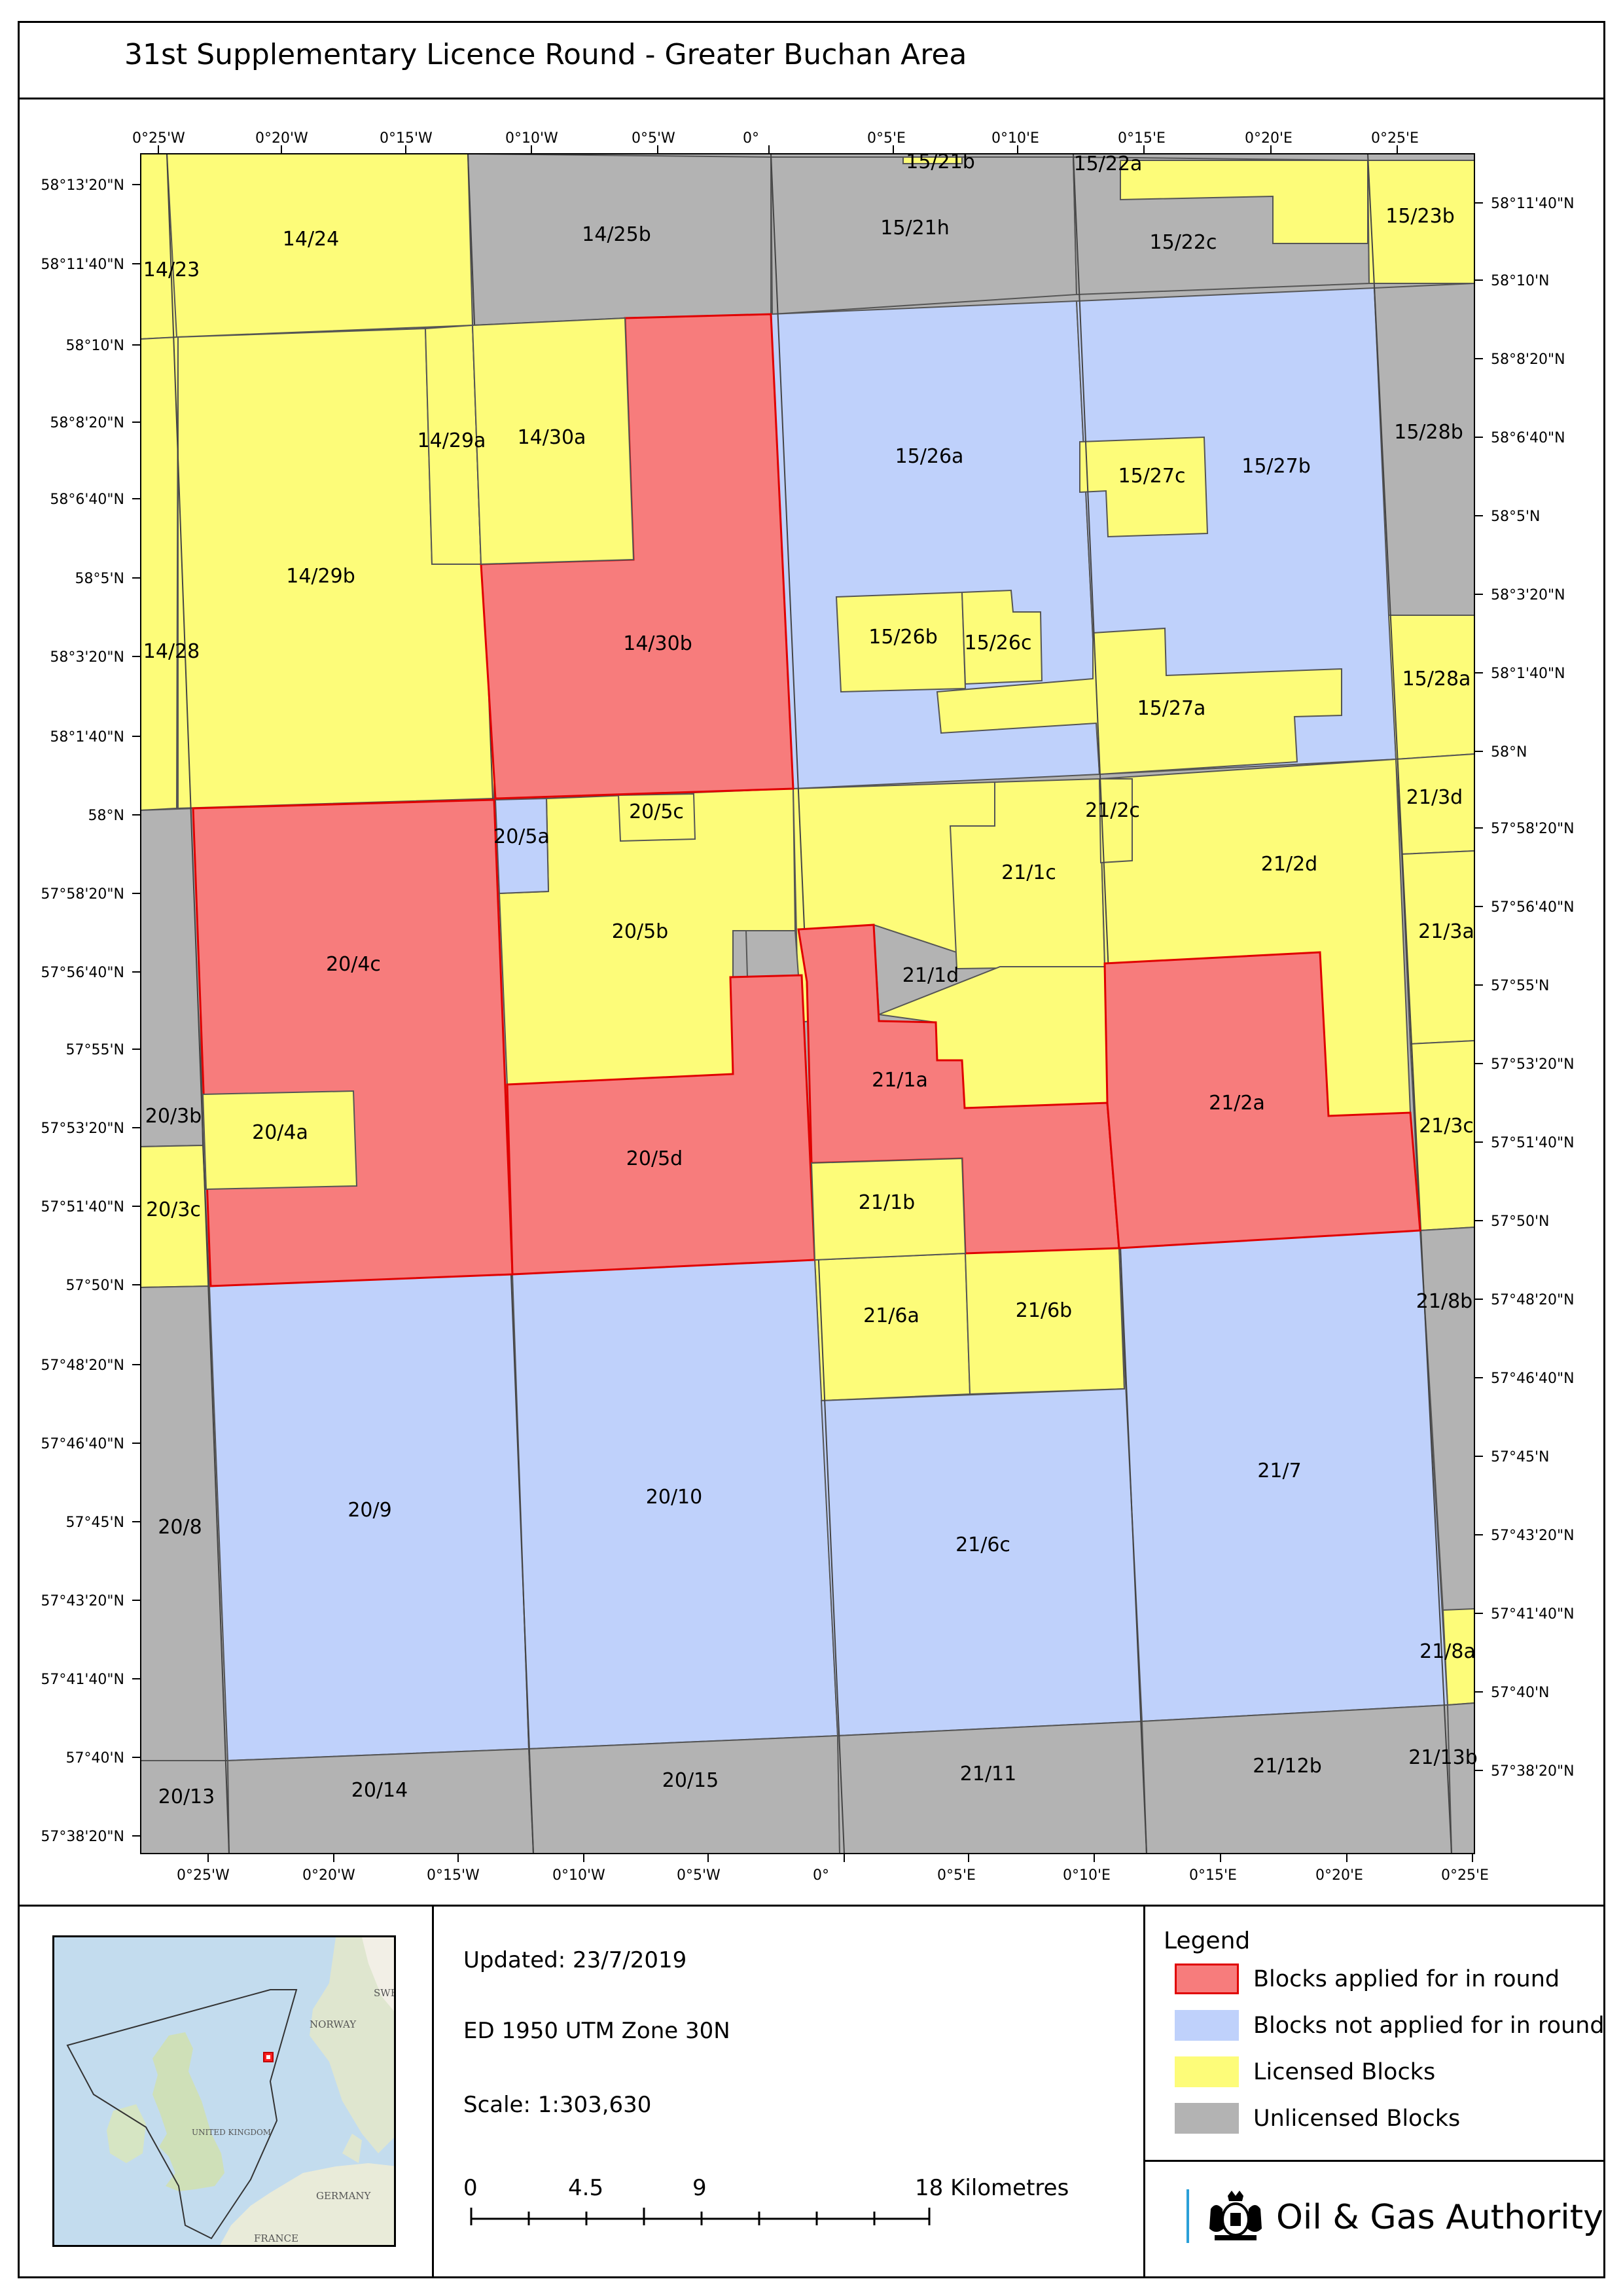 The width and height of the screenshot is (1623, 2296). Describe the element at coordinates (1533, 1379) in the screenshot. I see `lat-label-right: 57°46'40"N` at that location.